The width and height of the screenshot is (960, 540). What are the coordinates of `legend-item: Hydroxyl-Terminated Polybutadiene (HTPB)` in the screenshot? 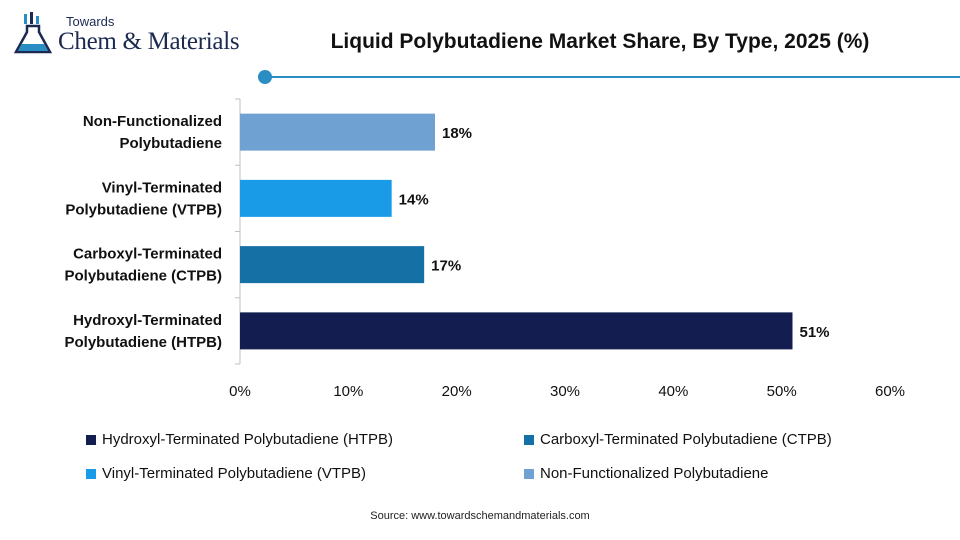 It's located at (239, 439).